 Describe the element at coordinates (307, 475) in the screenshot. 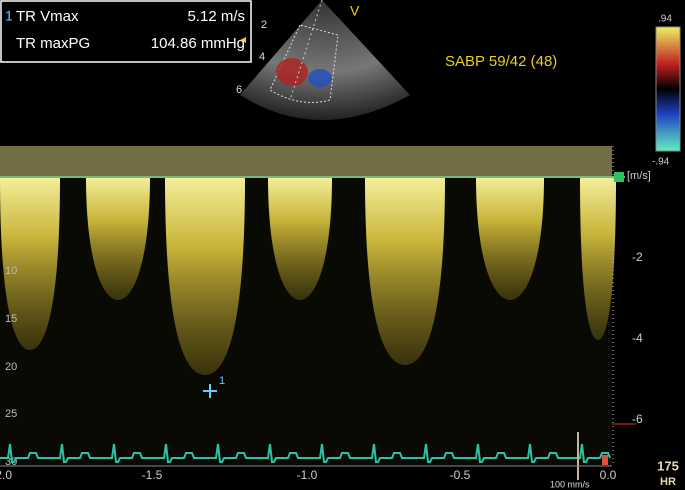

I see `time-label: -1.0` at that location.